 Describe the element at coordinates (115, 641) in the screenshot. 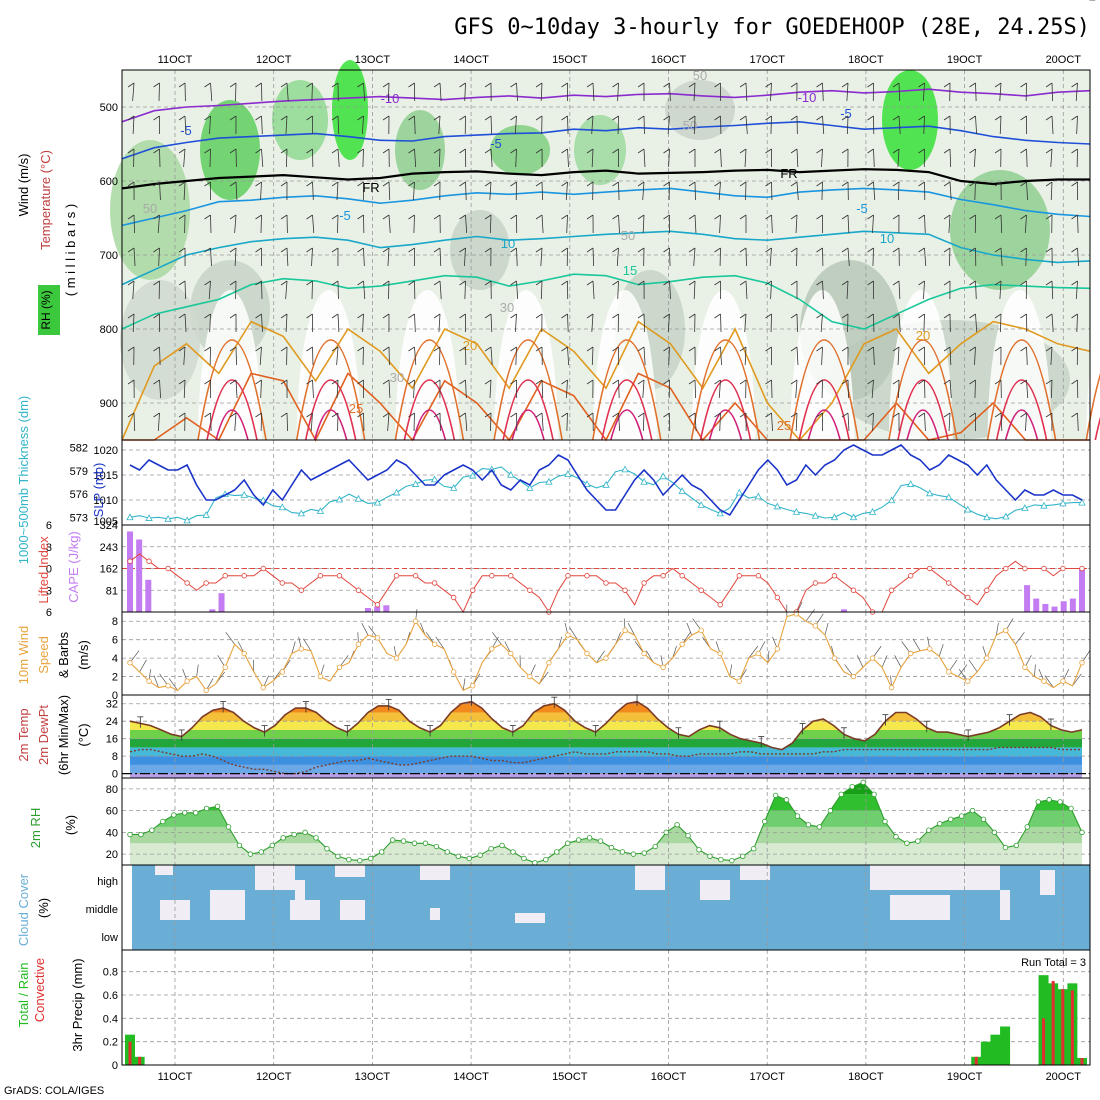

I see `wind-tick-label: 6` at that location.